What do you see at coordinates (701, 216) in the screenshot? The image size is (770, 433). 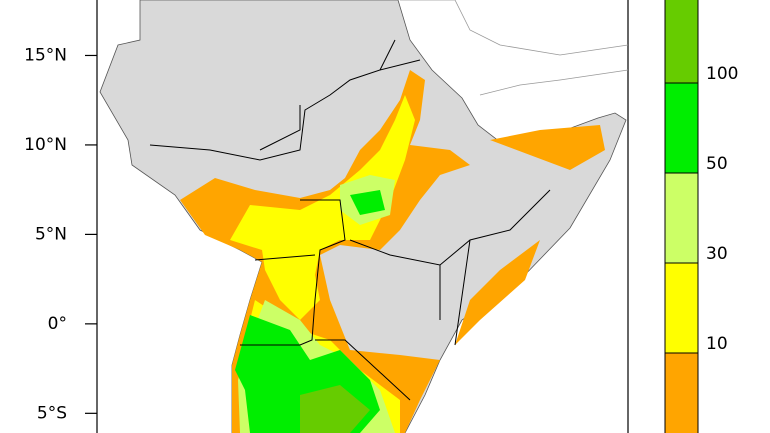 I see `colorbar: 10 30 50 100` at bounding box center [701, 216].